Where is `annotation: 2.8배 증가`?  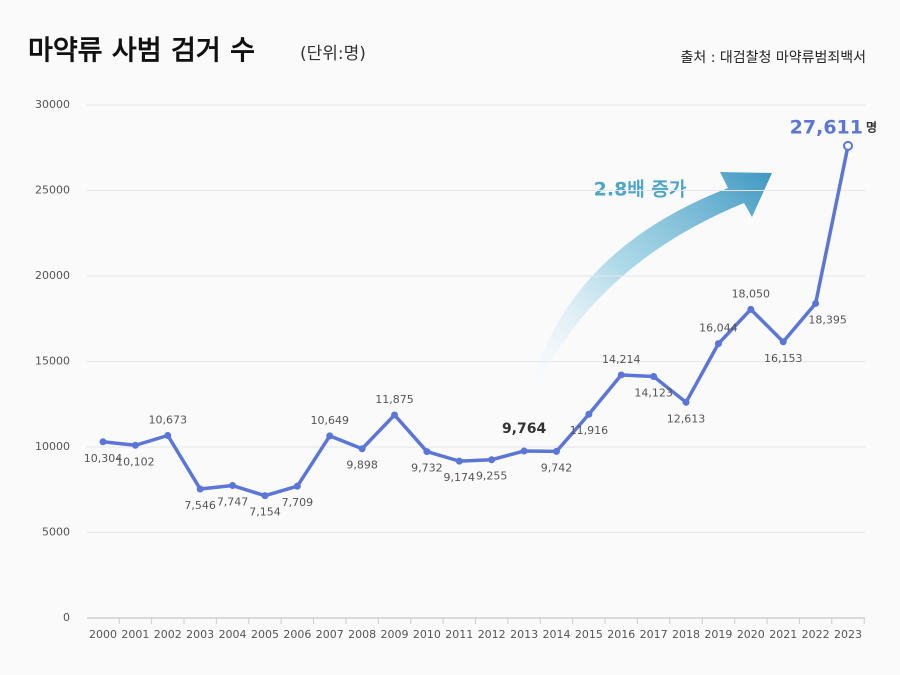
annotation: 2.8배 증가 is located at coordinates (640, 190).